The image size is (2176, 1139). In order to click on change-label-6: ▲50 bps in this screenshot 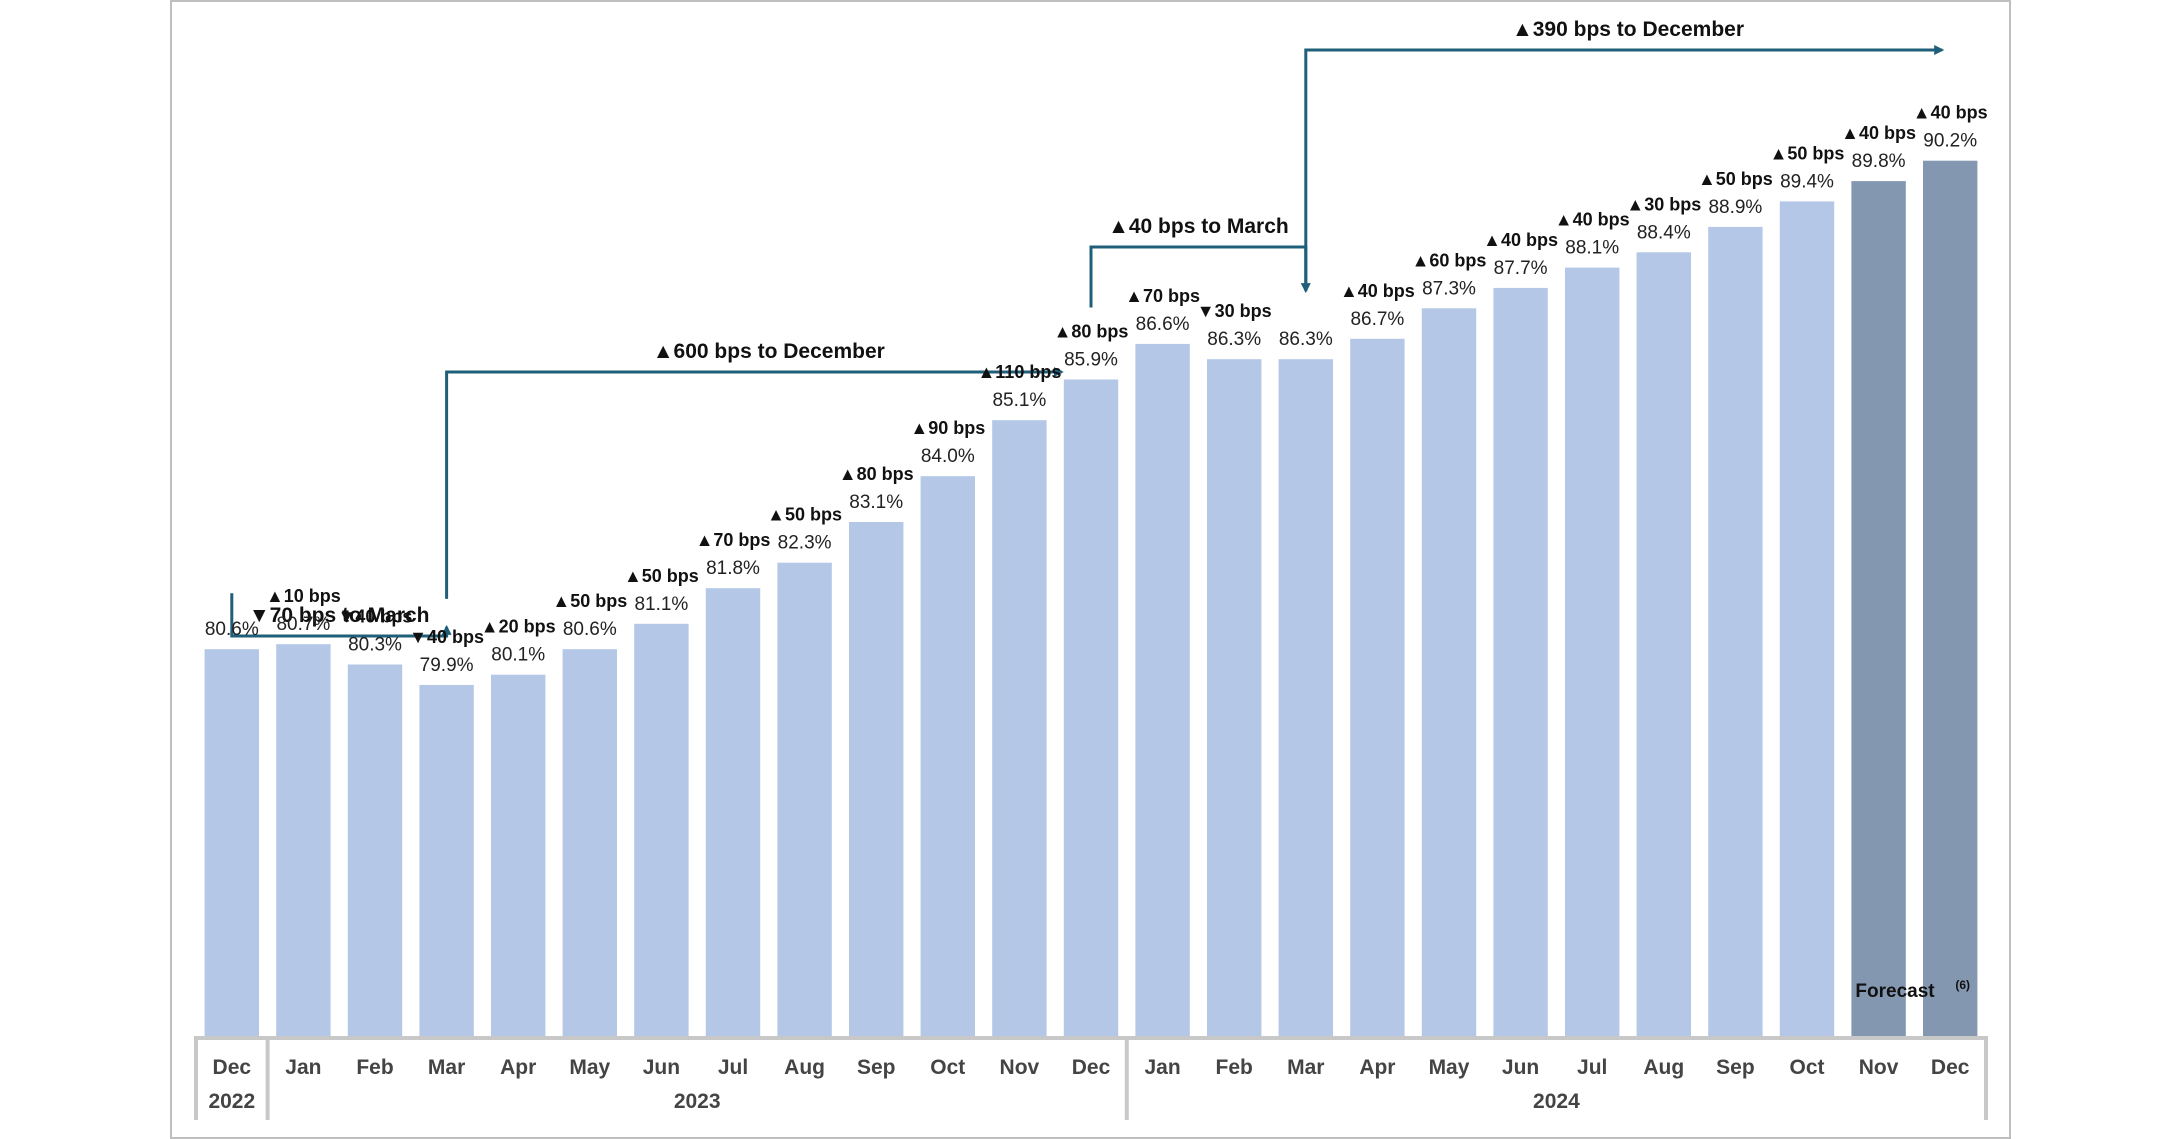, I will do `click(661, 576)`.